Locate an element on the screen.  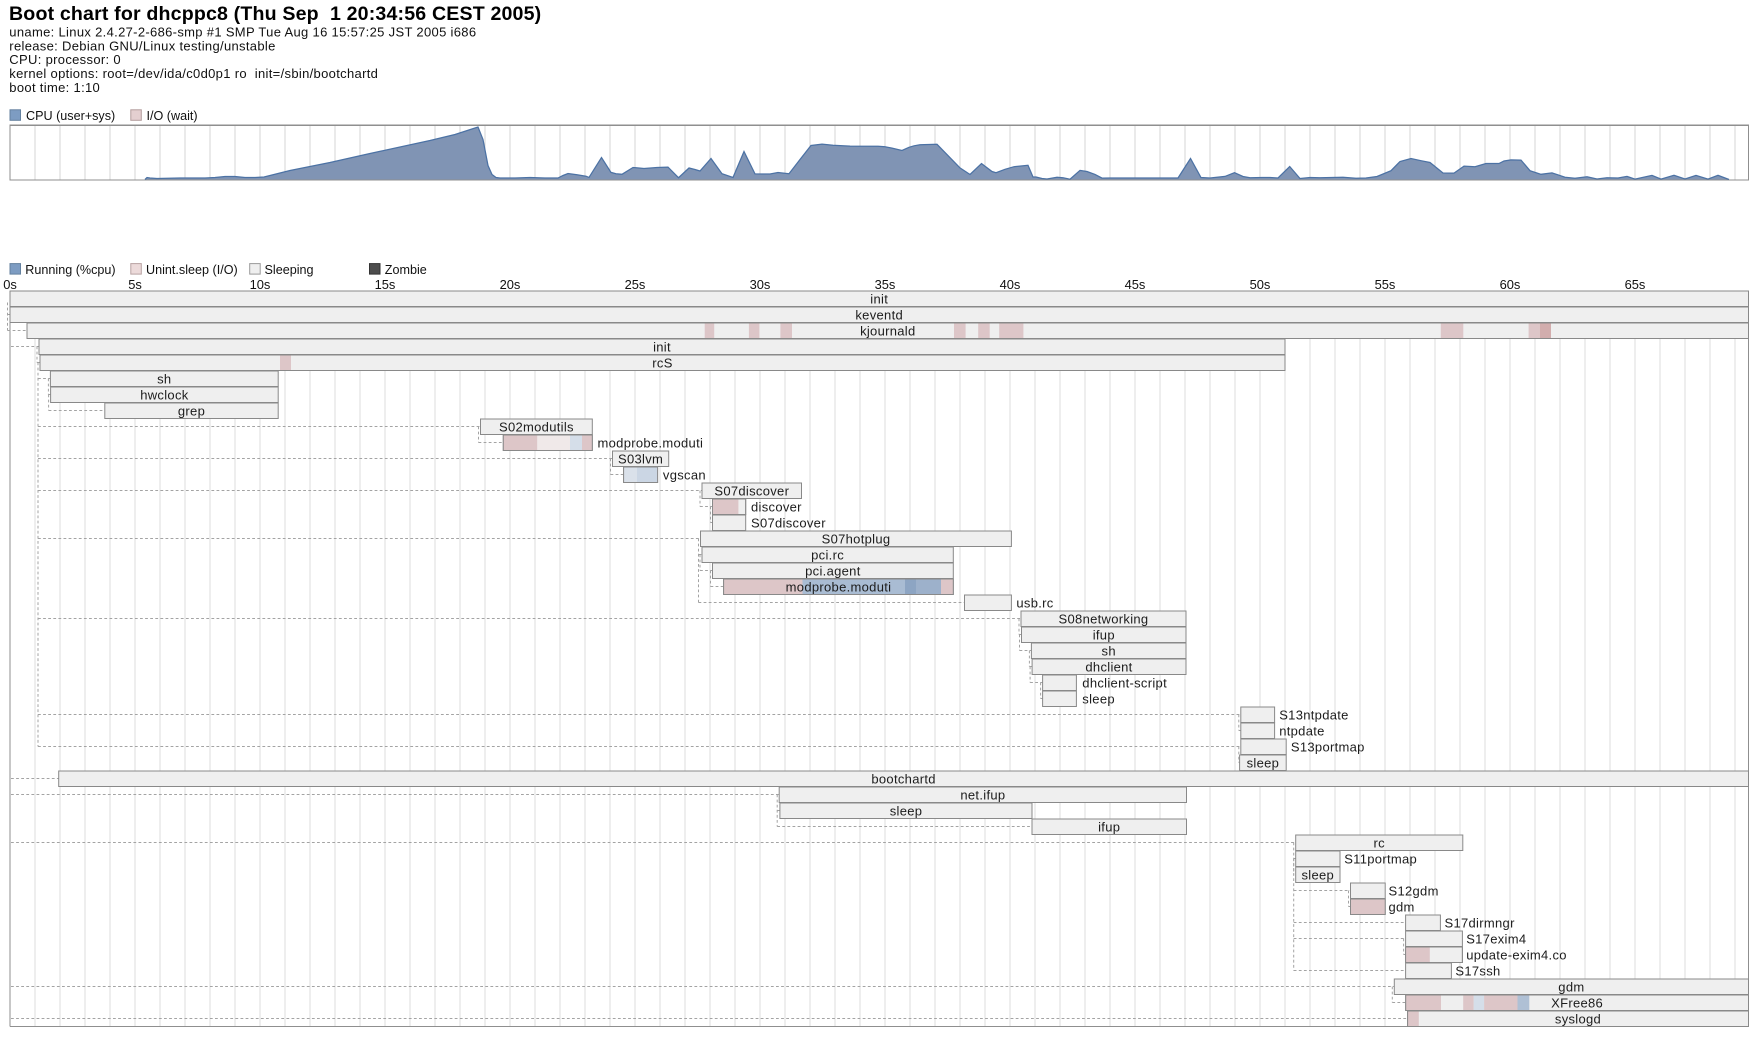
svg-text: 65s is located at coordinates (1635, 284).